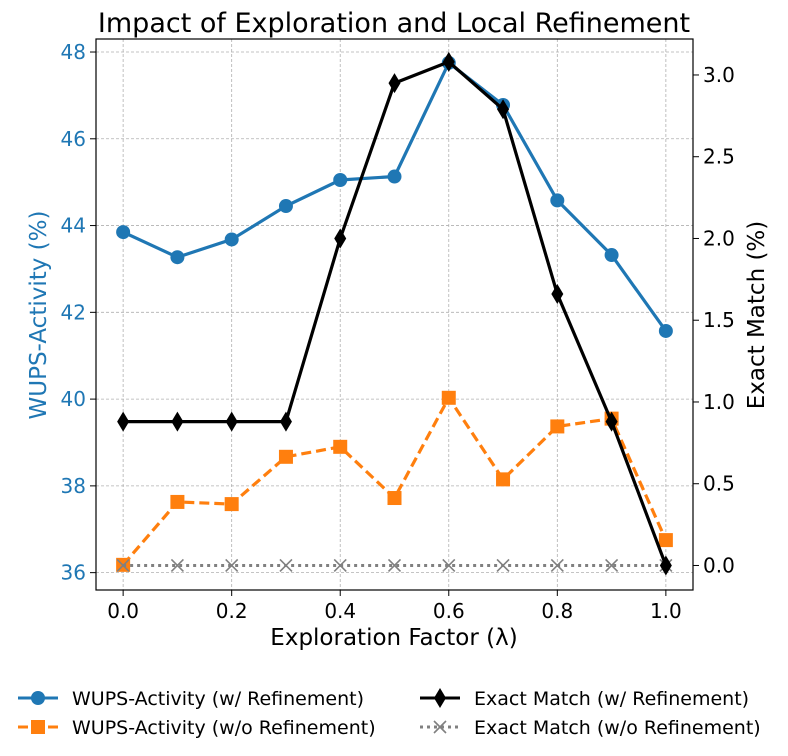  What do you see at coordinates (719, 402) in the screenshot?
I see `y-tick-label-right: 1.0` at bounding box center [719, 402].